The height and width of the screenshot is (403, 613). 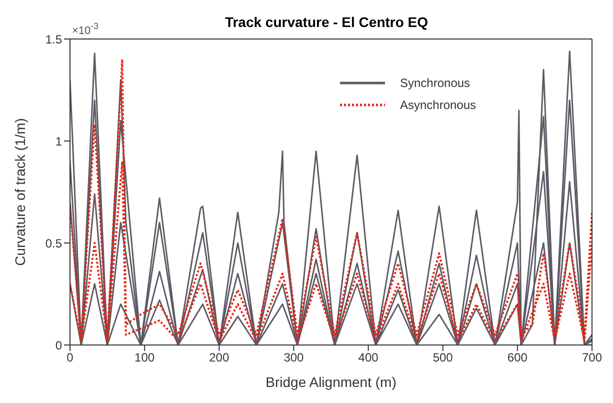 I want to click on x-axis-title: Bridge Alignment (m), so click(x=331, y=382).